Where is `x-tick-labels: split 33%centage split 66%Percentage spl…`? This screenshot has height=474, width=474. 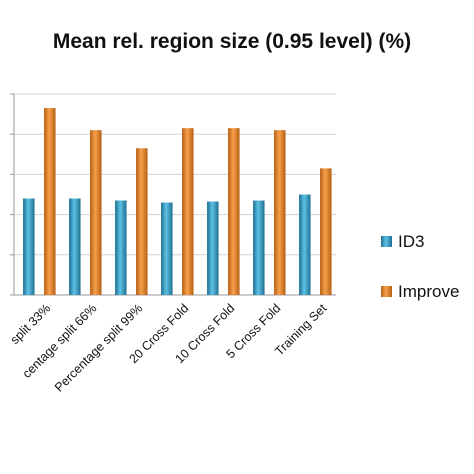
x-tick-labels: split 33%centage split 66%Percentage spl… is located at coordinates (169, 348).